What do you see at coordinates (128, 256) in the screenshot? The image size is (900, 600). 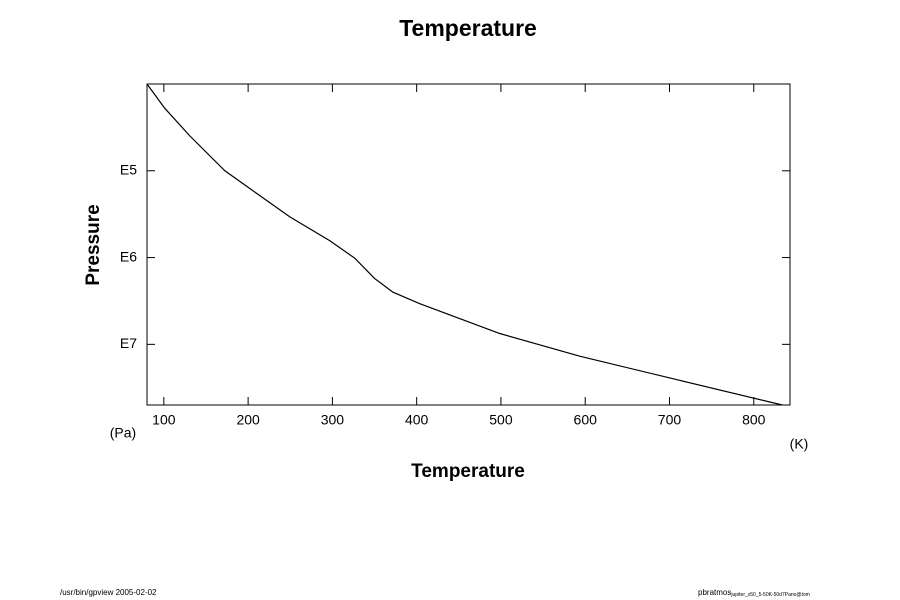 I see `y-tick-label: E6` at bounding box center [128, 256].